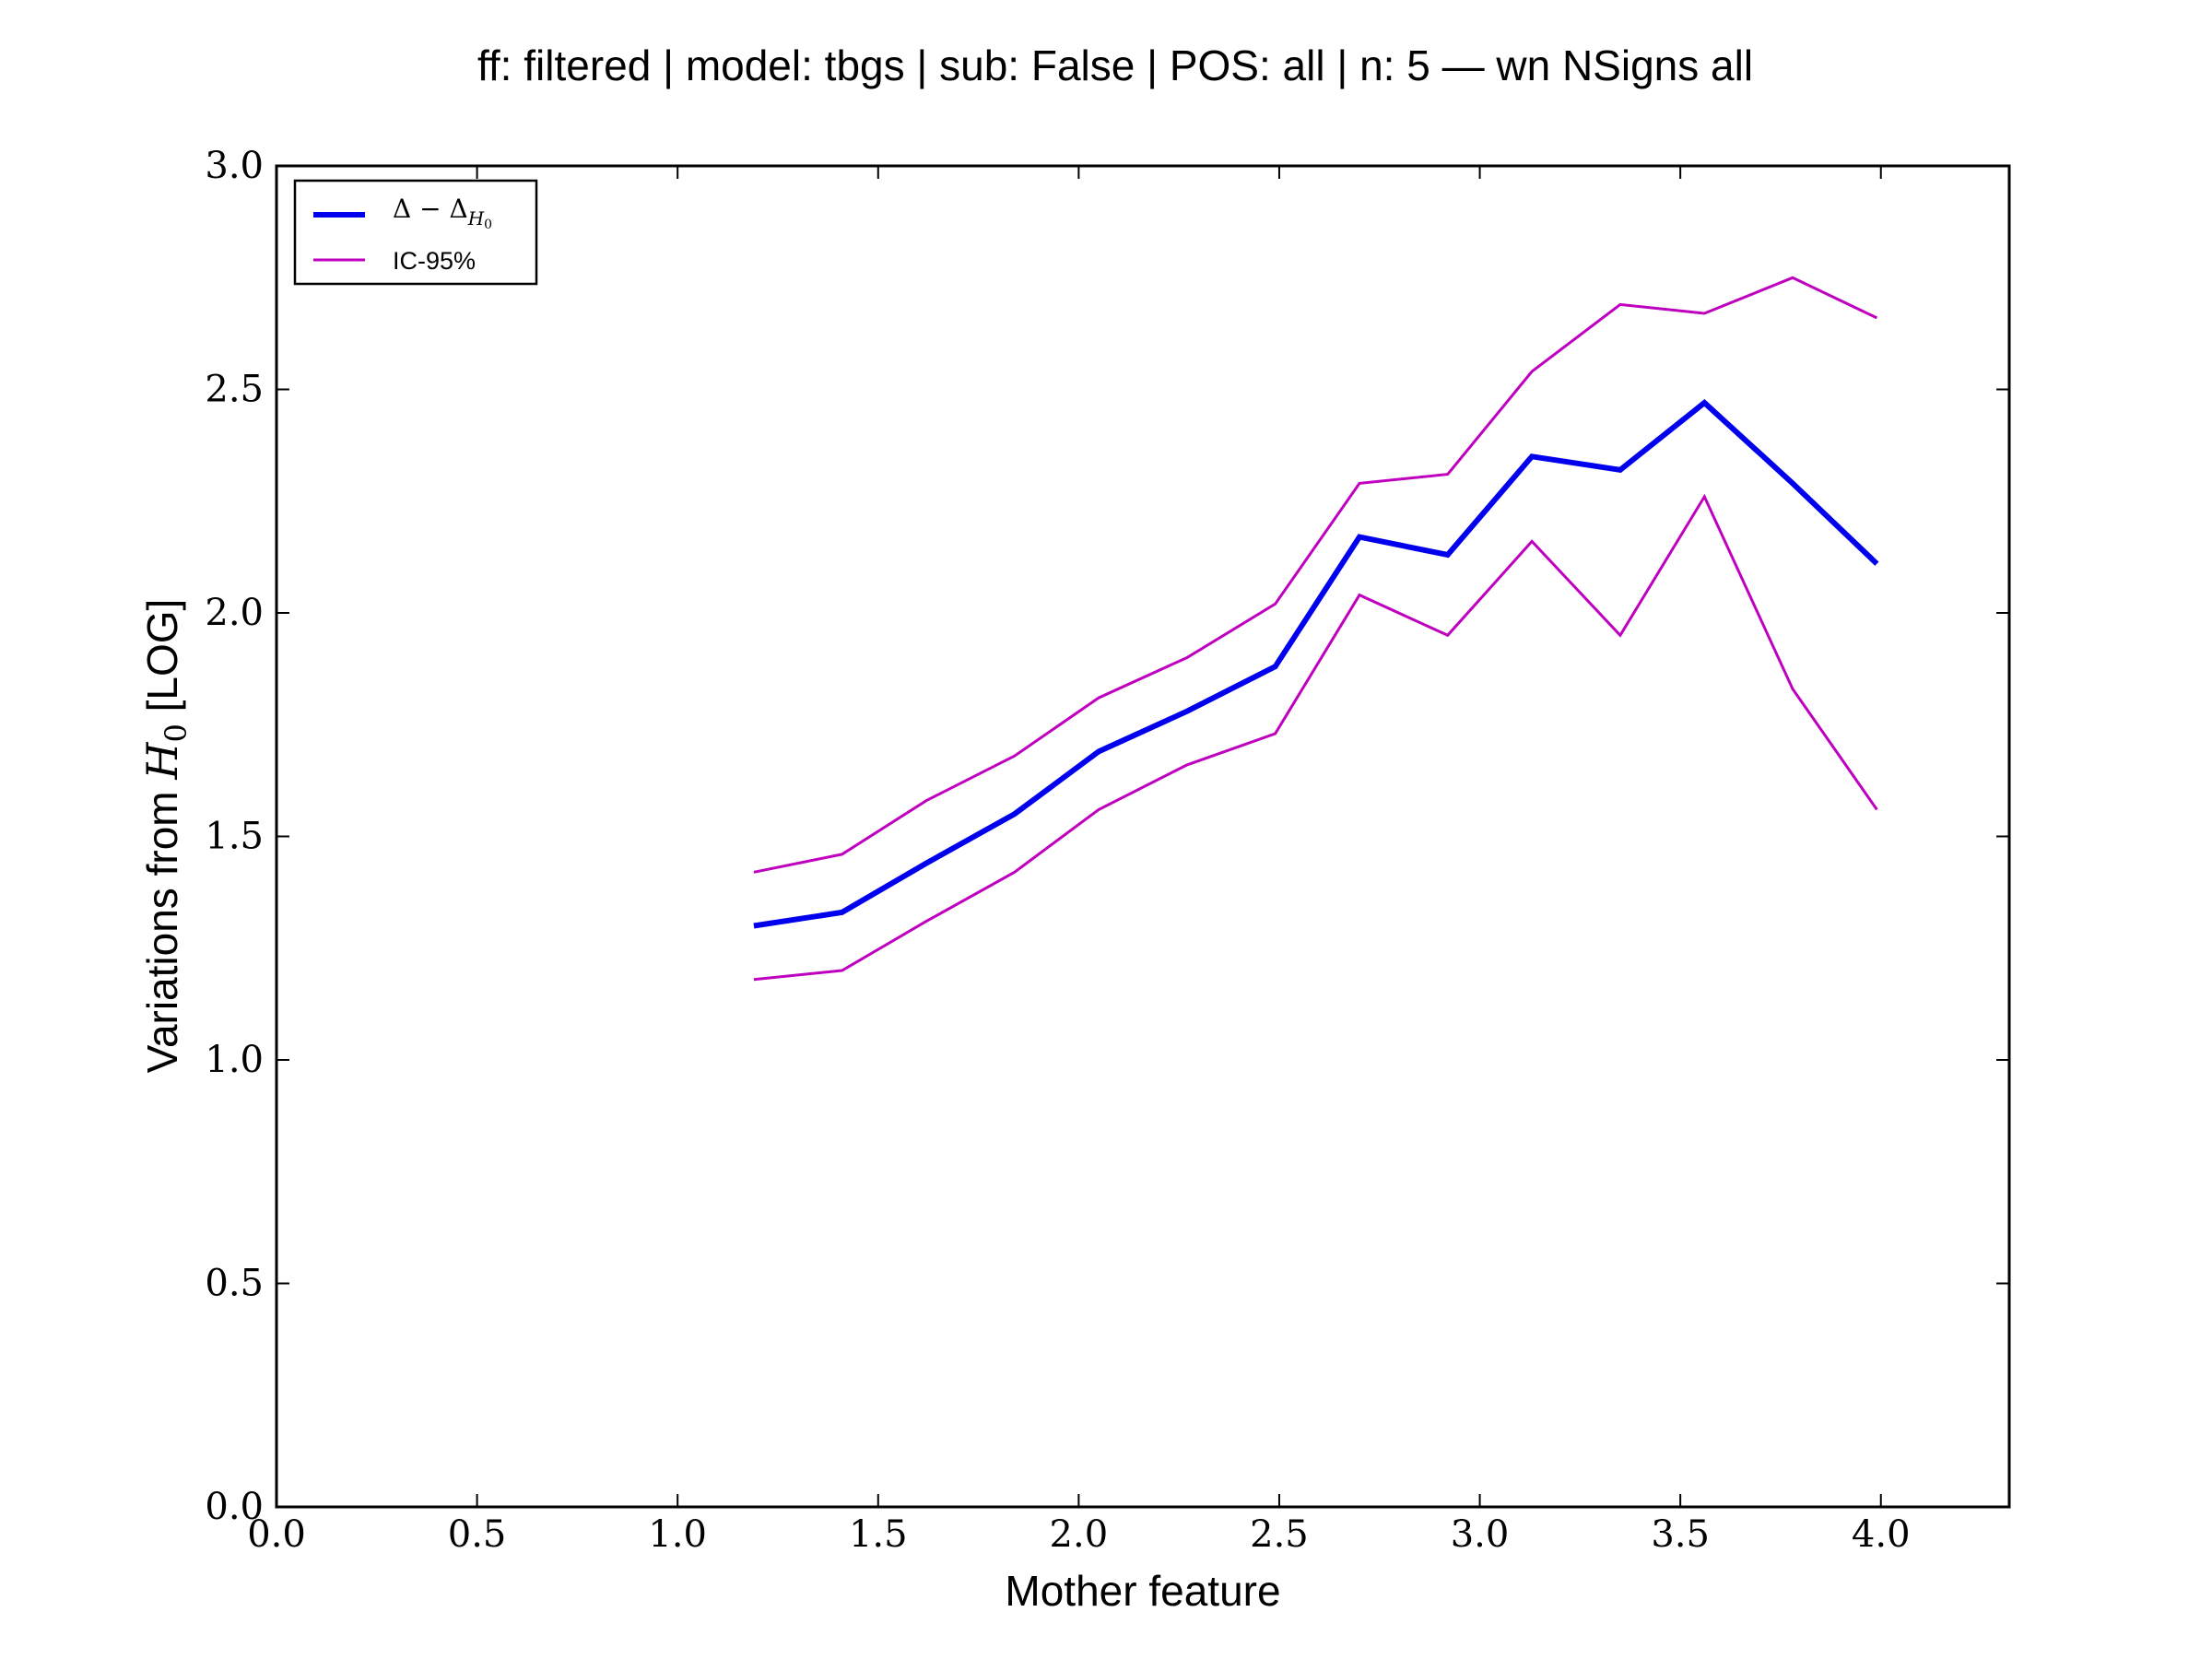 This screenshot has width=2212, height=1659. I want to click on legend-label-delta-base: Δ − Δ, so click(430, 209).